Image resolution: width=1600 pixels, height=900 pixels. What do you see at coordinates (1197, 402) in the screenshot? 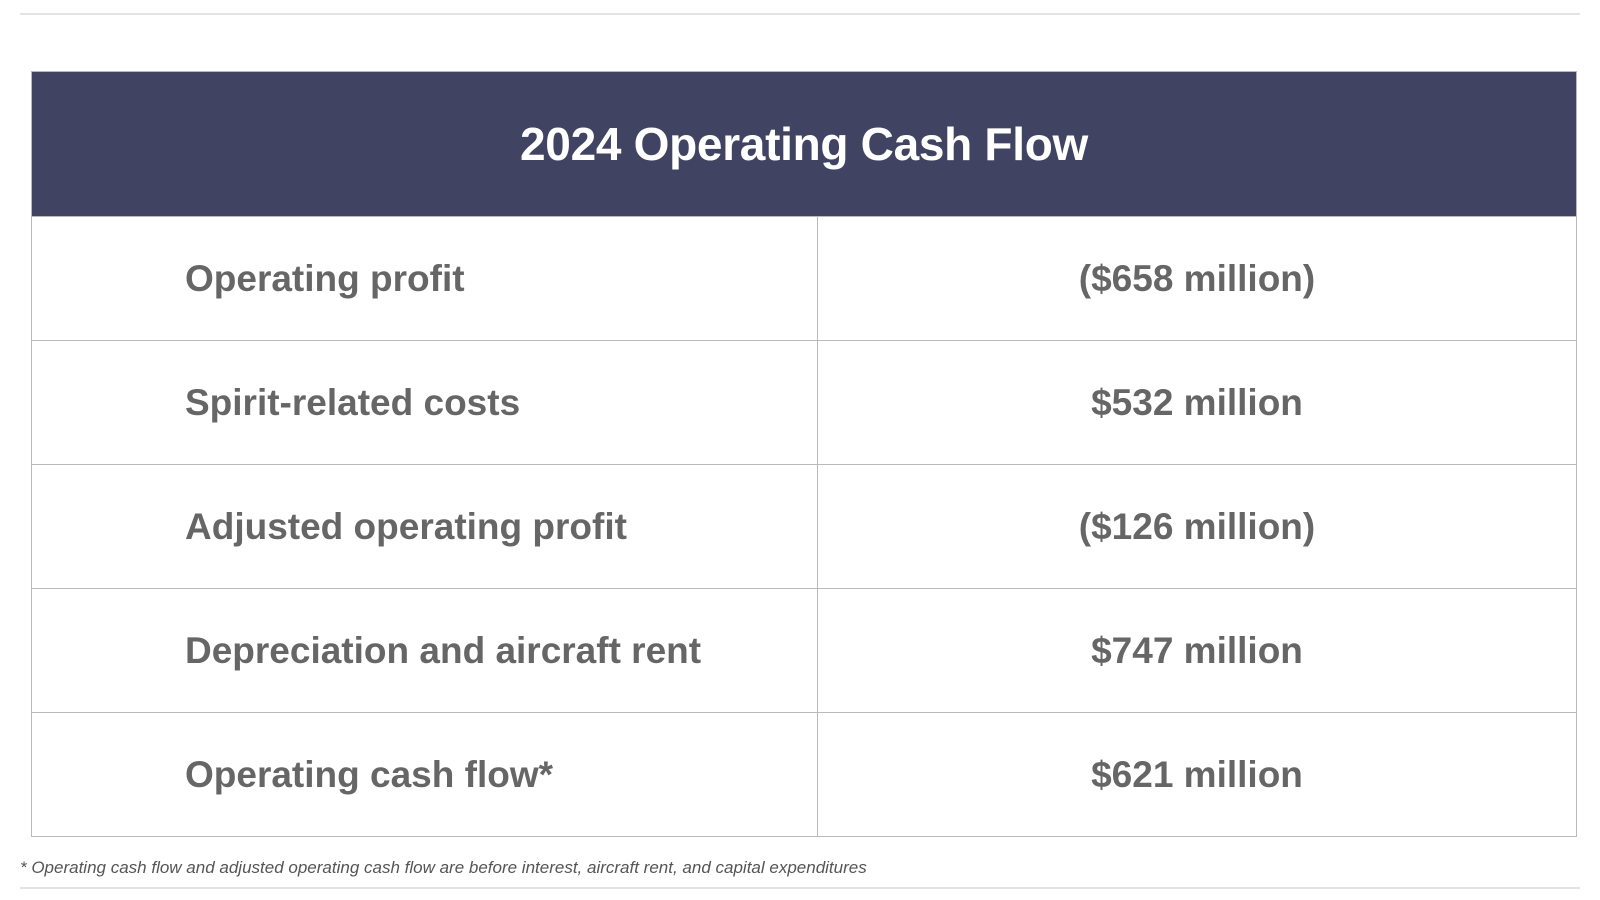
I see `row-value: $532 million` at bounding box center [1197, 402].